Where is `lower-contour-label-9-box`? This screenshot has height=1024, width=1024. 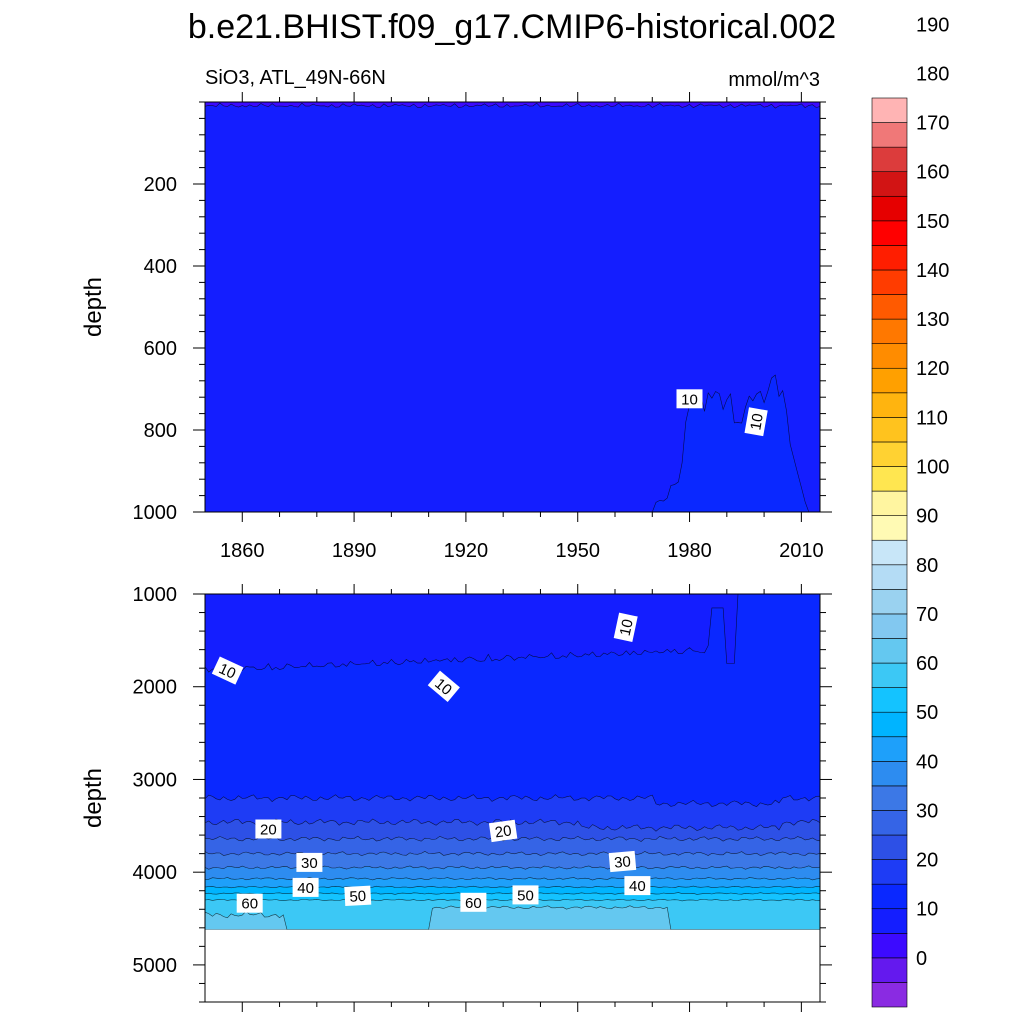 lower-contour-label-9-box is located at coordinates (637, 886).